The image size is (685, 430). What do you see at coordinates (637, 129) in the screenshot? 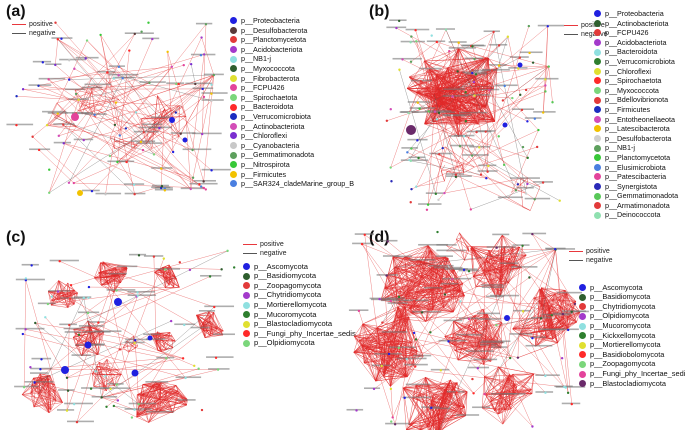
I see `legend-label: p__Latescibacterota` at bounding box center [637, 129].